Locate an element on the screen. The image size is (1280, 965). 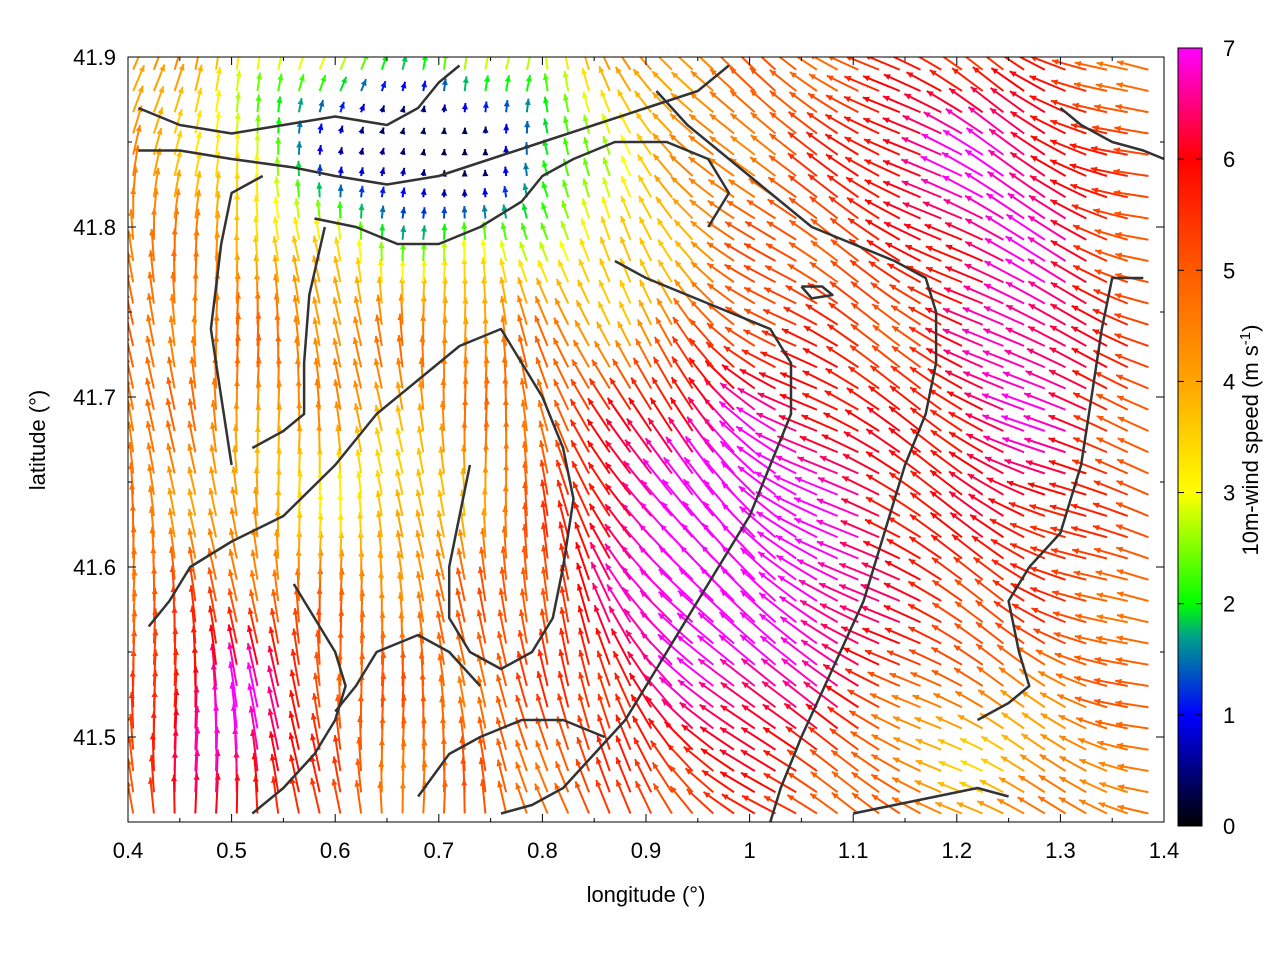
x-tick-label: 0.9 is located at coordinates (646, 850).